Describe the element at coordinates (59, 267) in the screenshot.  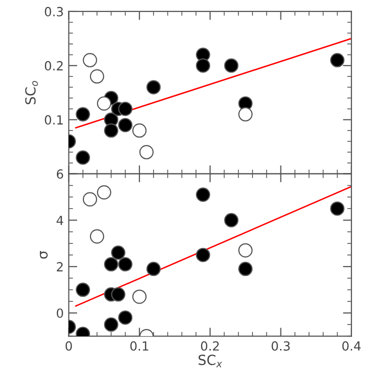
I see `y-tick-label: 2` at that location.